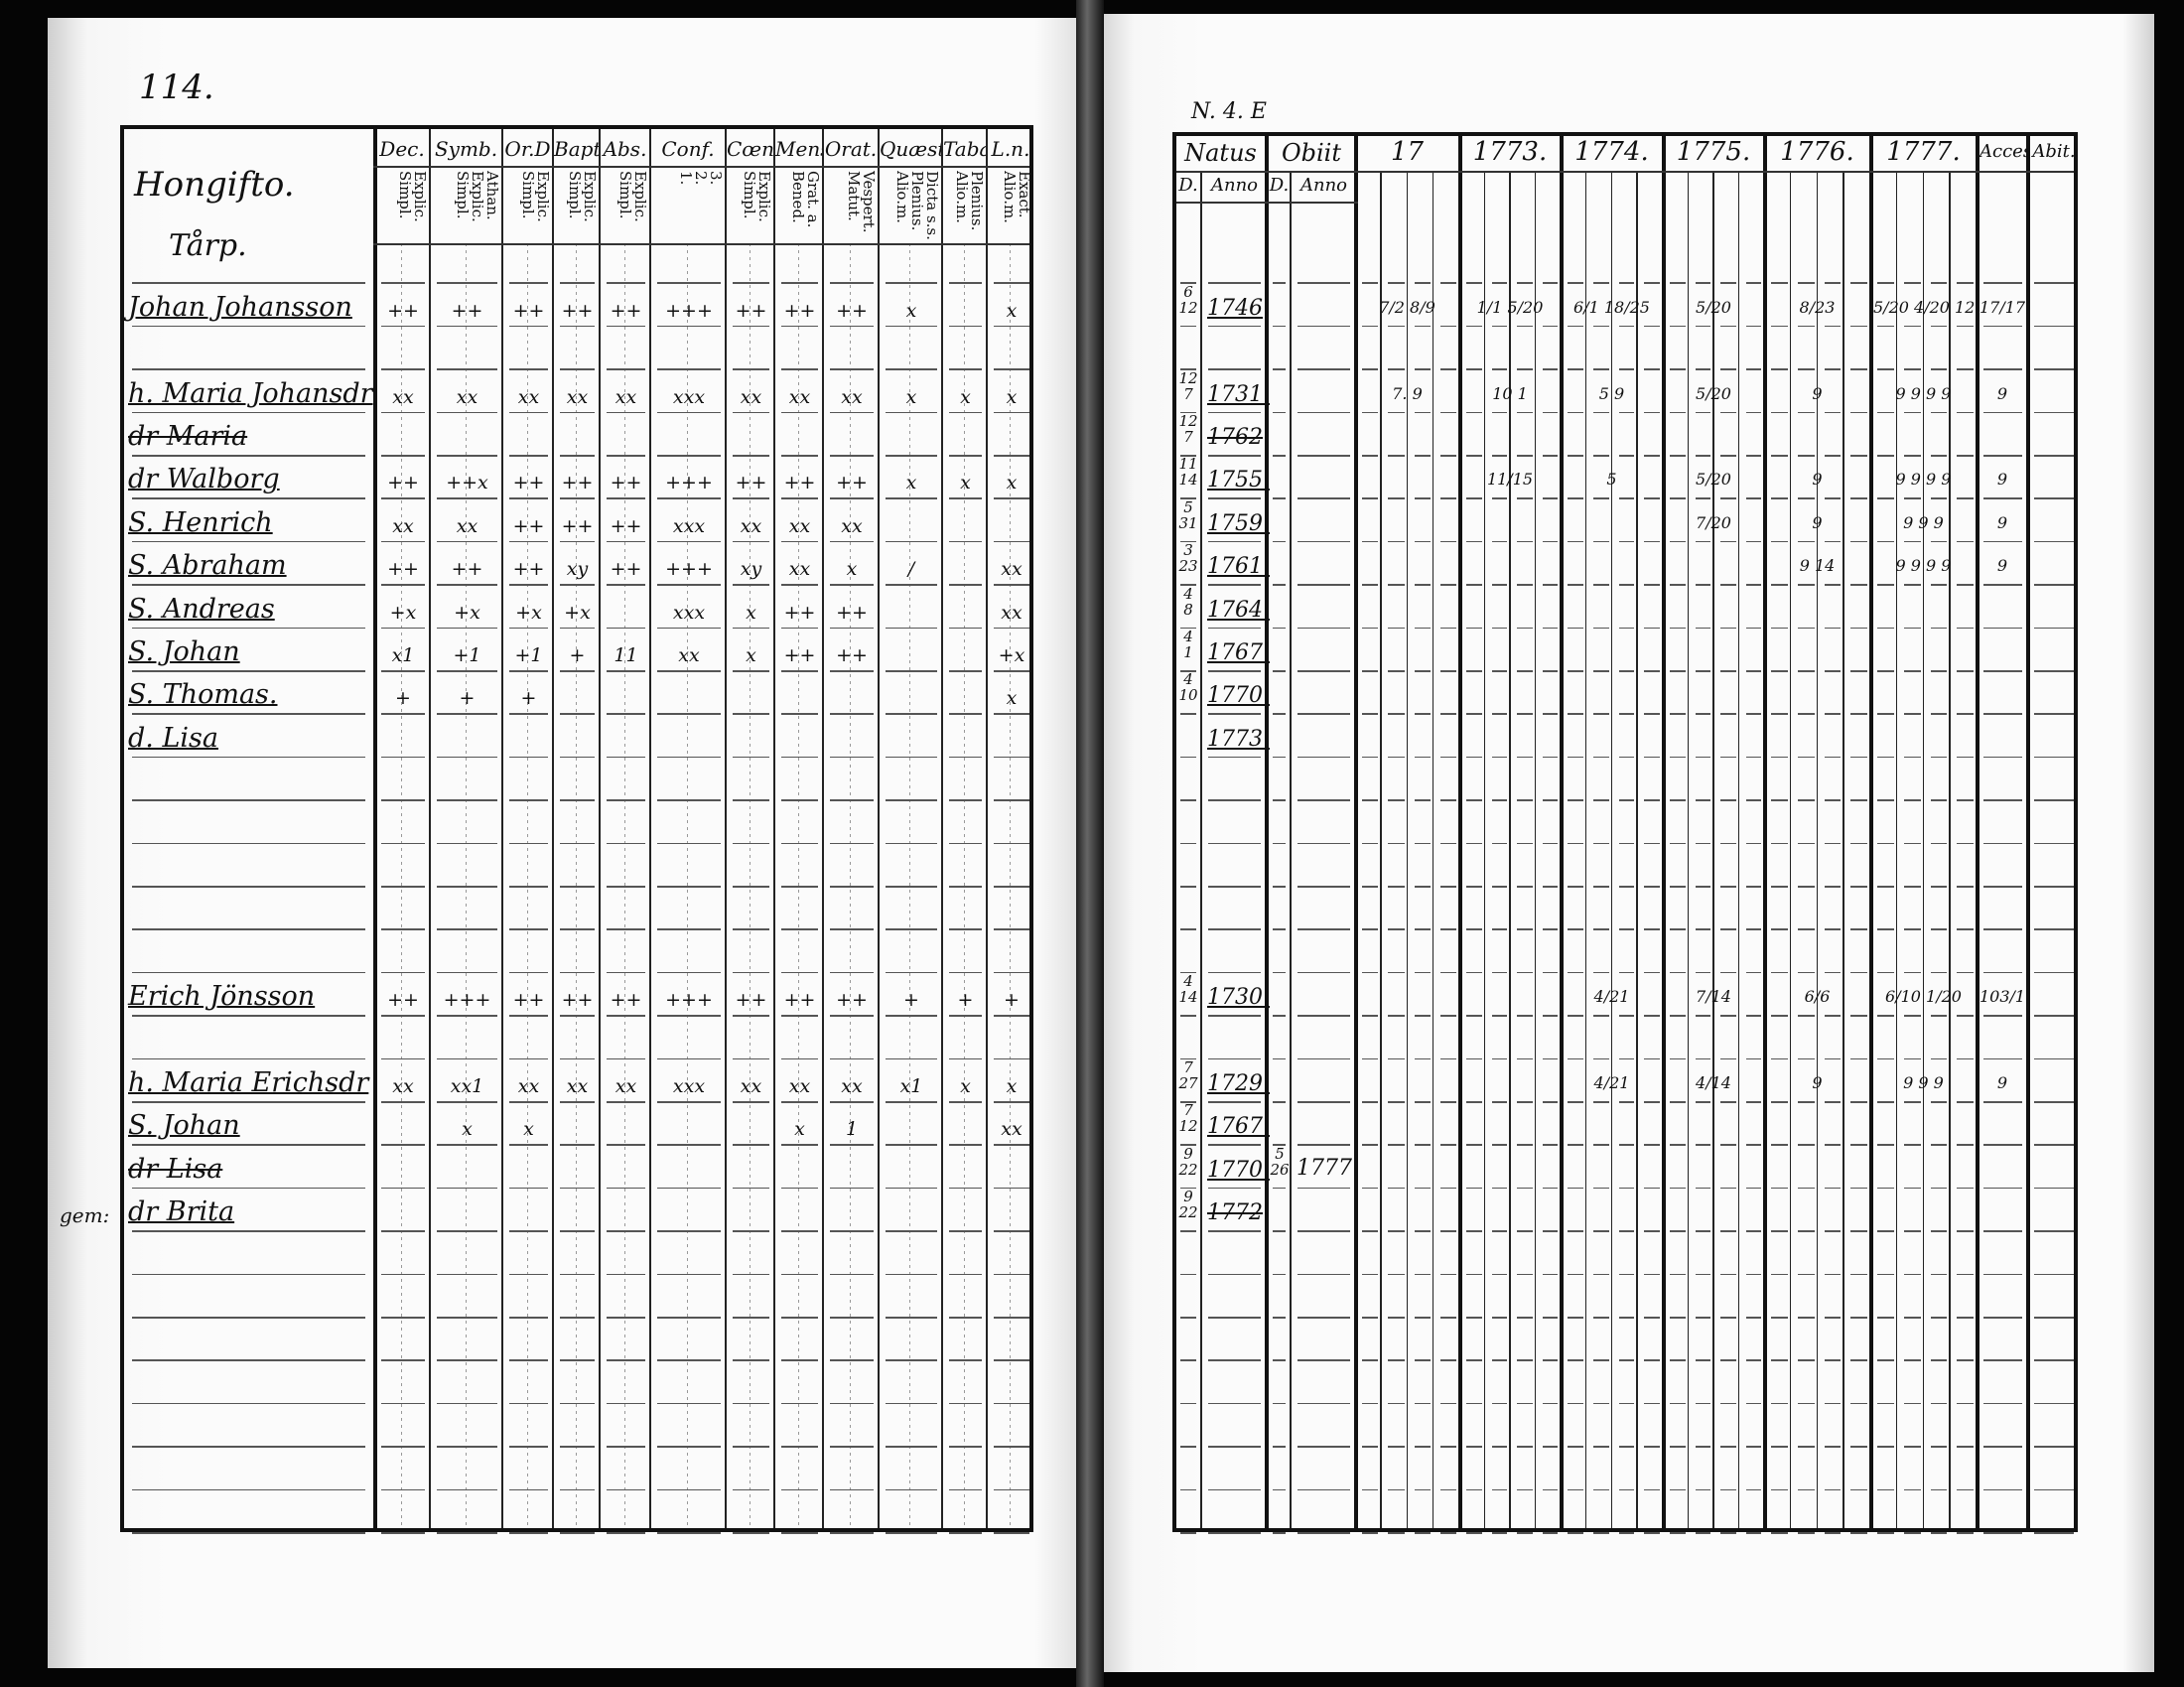  What do you see at coordinates (176, 87) in the screenshot?
I see `page-number: 114.` at bounding box center [176, 87].